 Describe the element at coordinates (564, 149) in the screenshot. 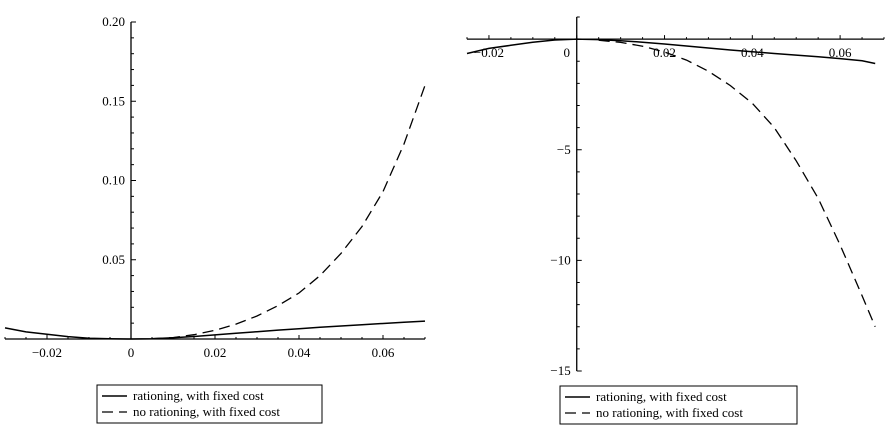

I see `y-tick-label: −5` at that location.